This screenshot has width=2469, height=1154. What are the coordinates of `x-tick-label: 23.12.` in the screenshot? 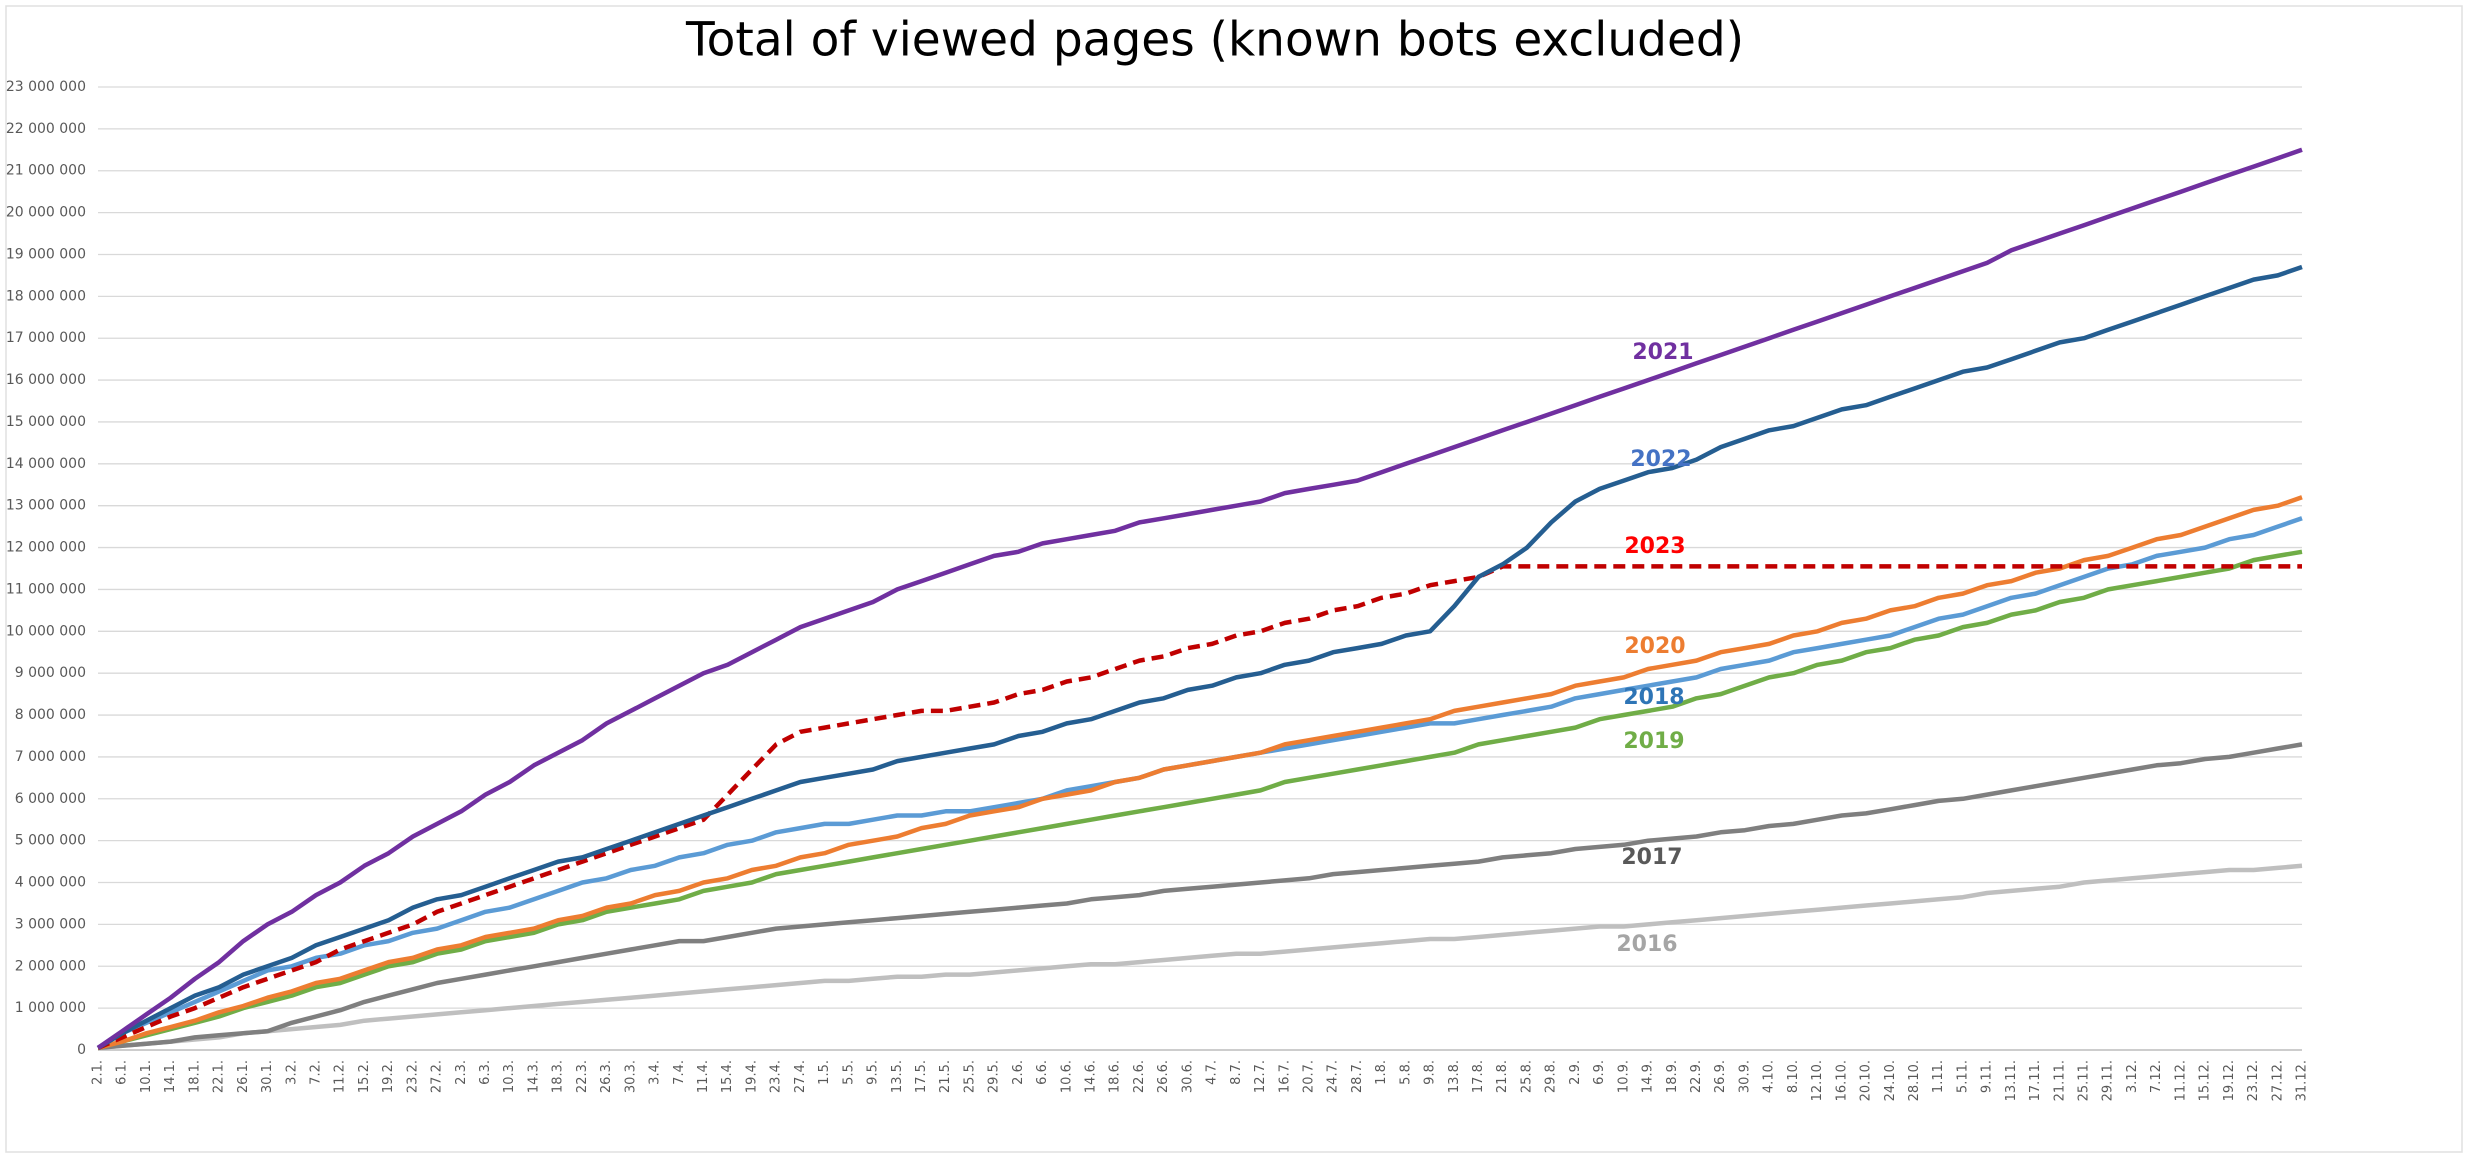 It's located at (2253, 1080).